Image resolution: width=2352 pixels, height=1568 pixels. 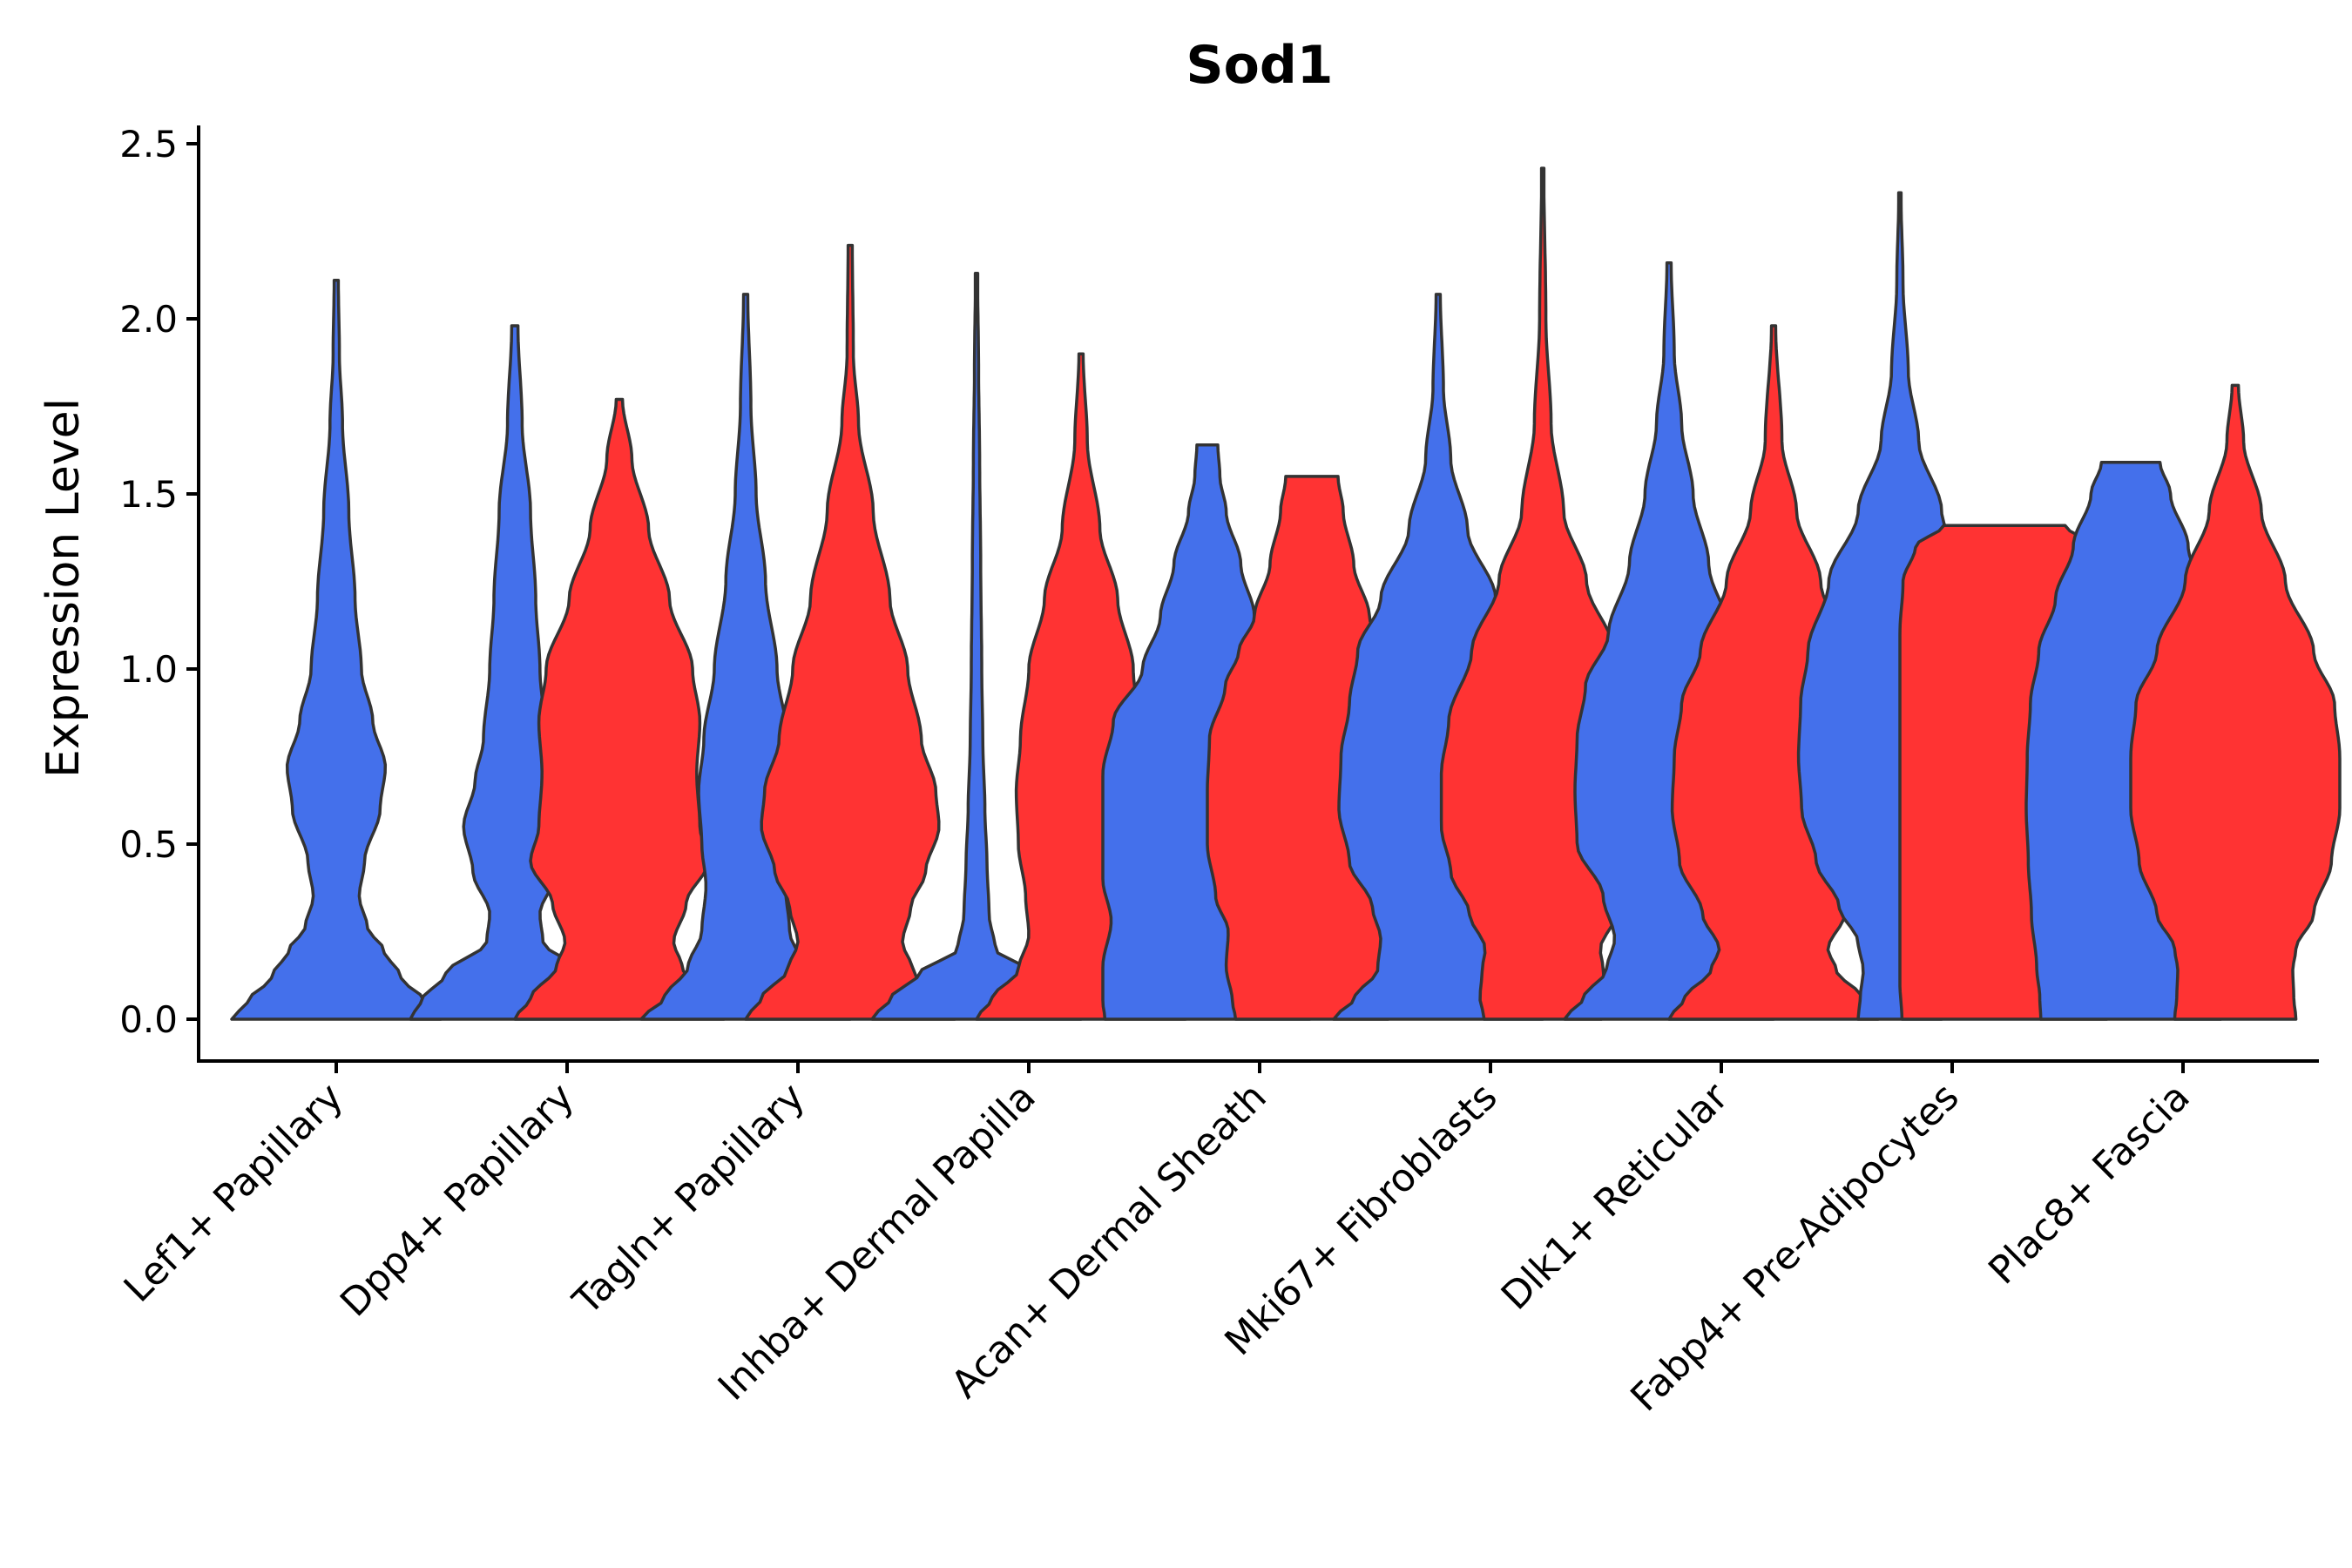 What do you see at coordinates (64, 588) in the screenshot?
I see `y-axis-label: Expression Level` at bounding box center [64, 588].